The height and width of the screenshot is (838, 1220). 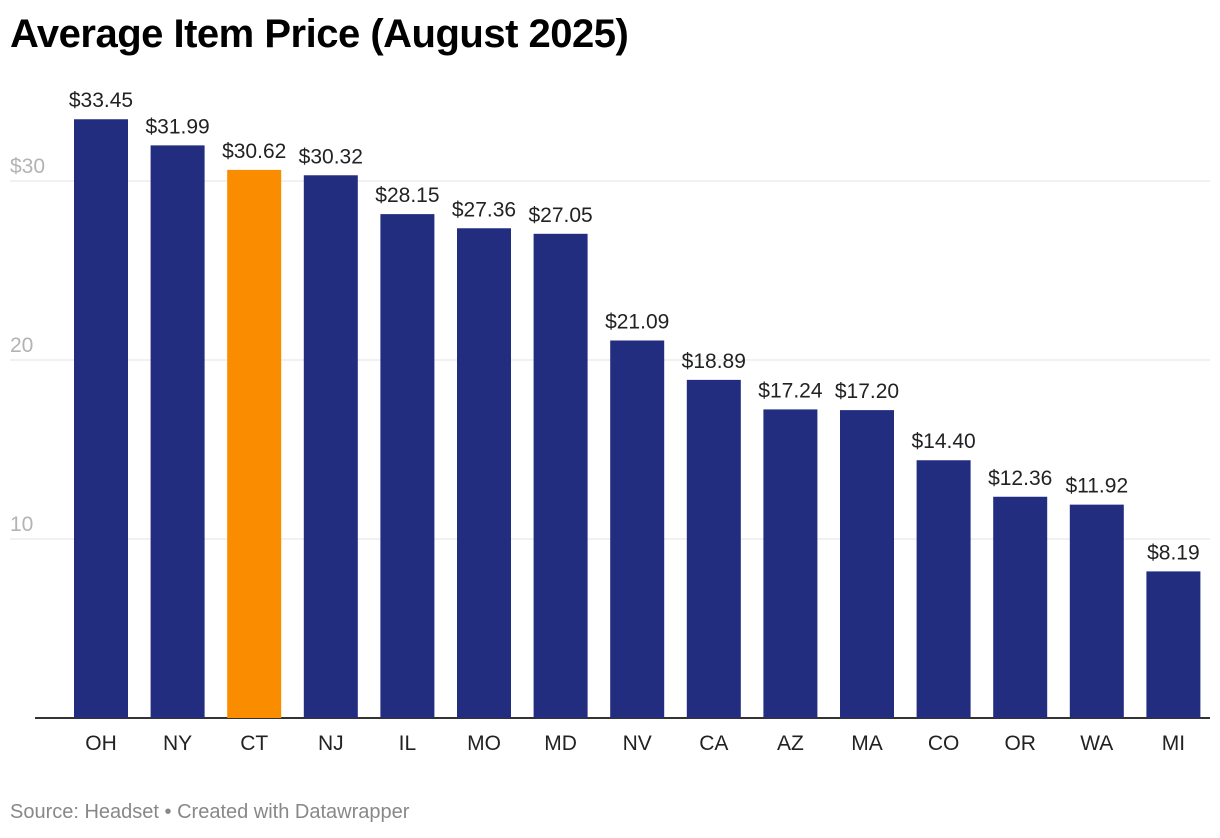 I want to click on value-label-co: $14.40, so click(x=943, y=441).